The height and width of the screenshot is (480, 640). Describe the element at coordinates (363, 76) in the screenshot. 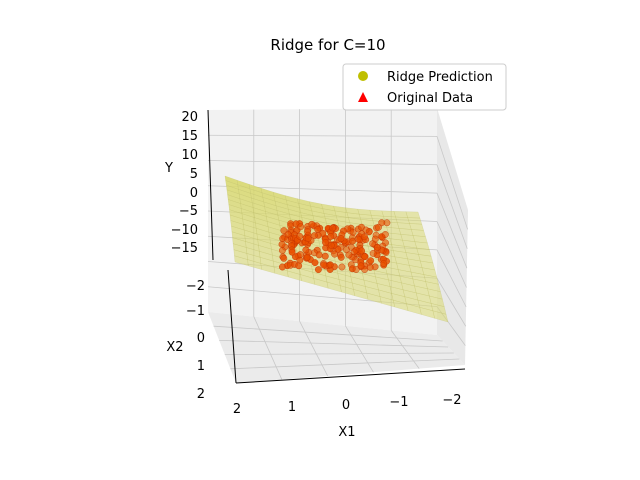

I see `legend-marker-ridge-prediction` at that location.